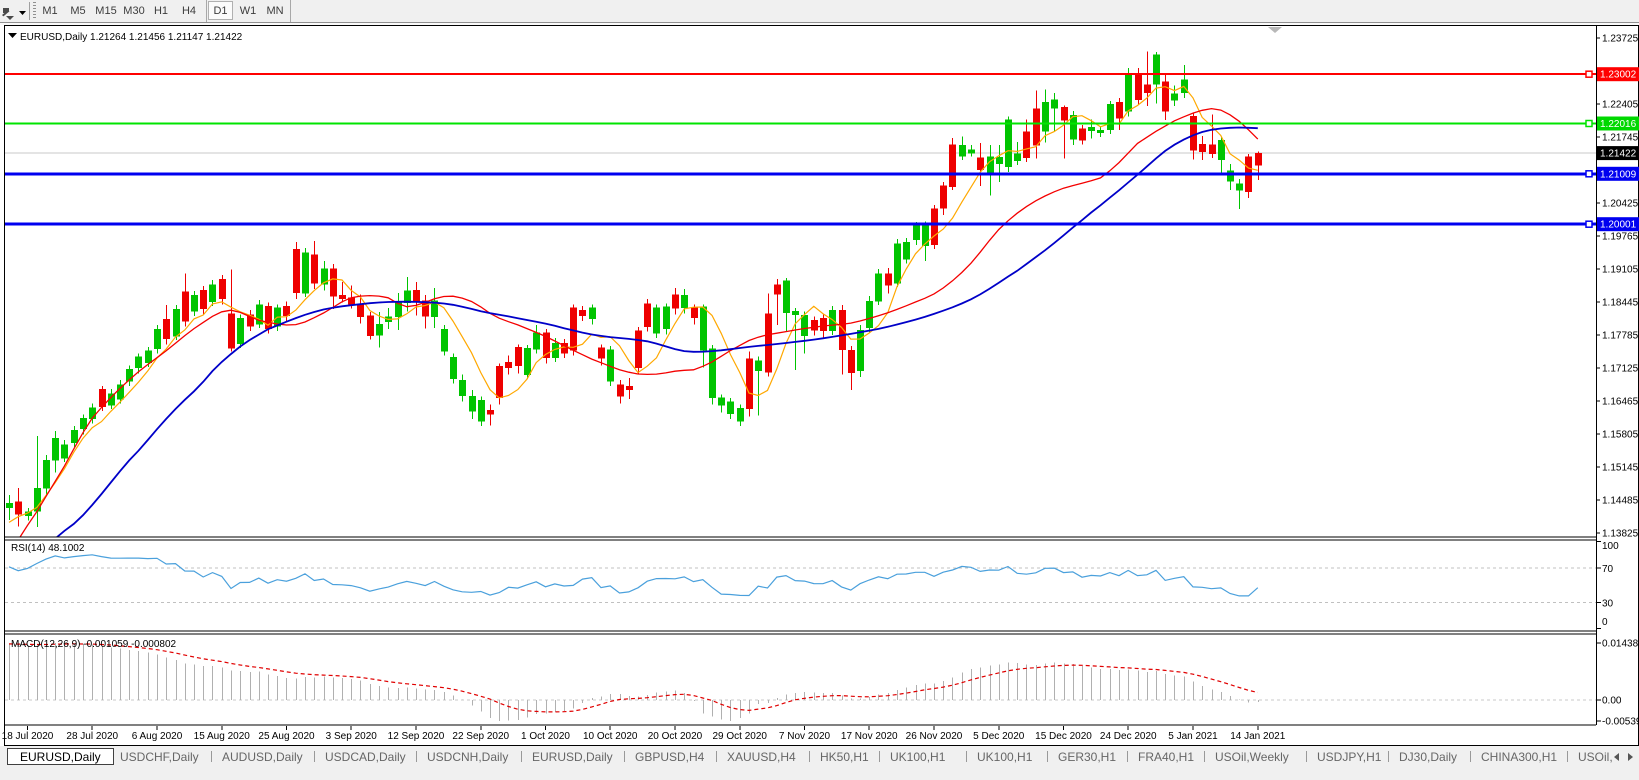  Describe the element at coordinates (1620, 468) in the screenshot. I see `svg-text: 1.15145` at that location.